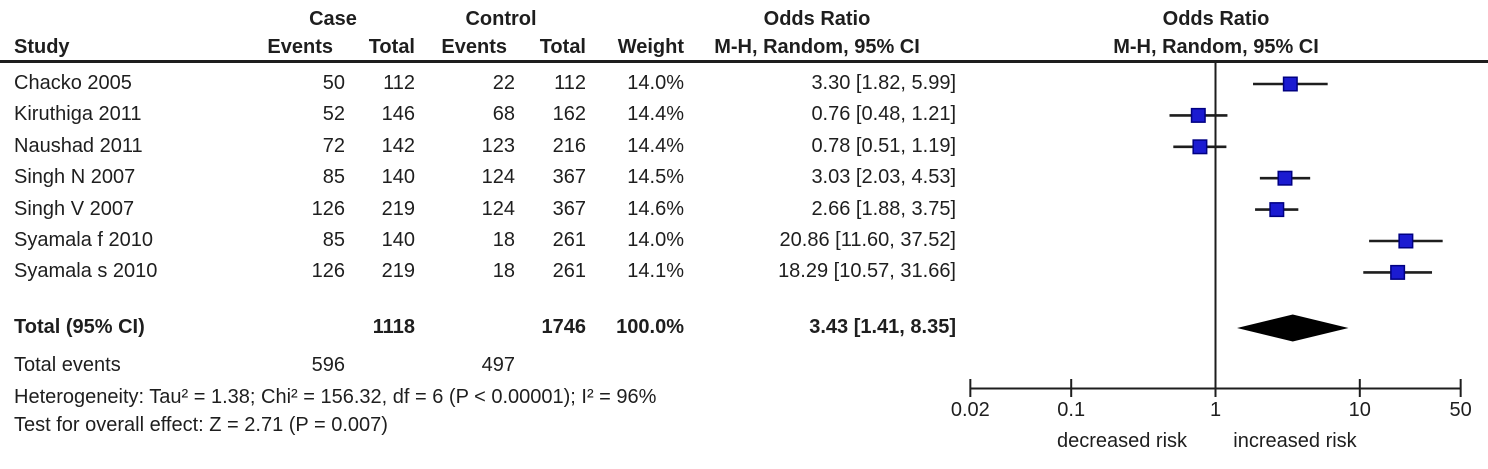  Describe the element at coordinates (75, 177) in the screenshot. I see `study-name: Singh N 2007` at that location.